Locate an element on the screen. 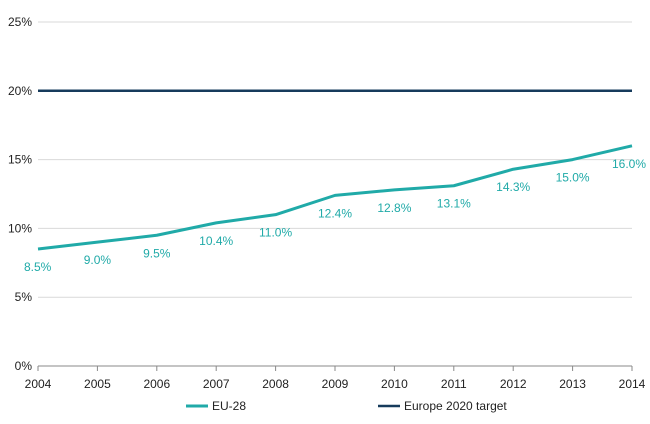  legend-label-eu28: EU-28 is located at coordinates (229, 406).